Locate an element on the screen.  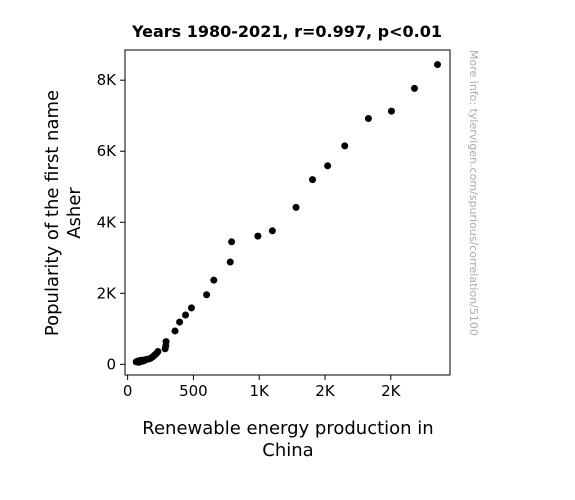
y-axis-label-line2: Asher is located at coordinates (74, 213).